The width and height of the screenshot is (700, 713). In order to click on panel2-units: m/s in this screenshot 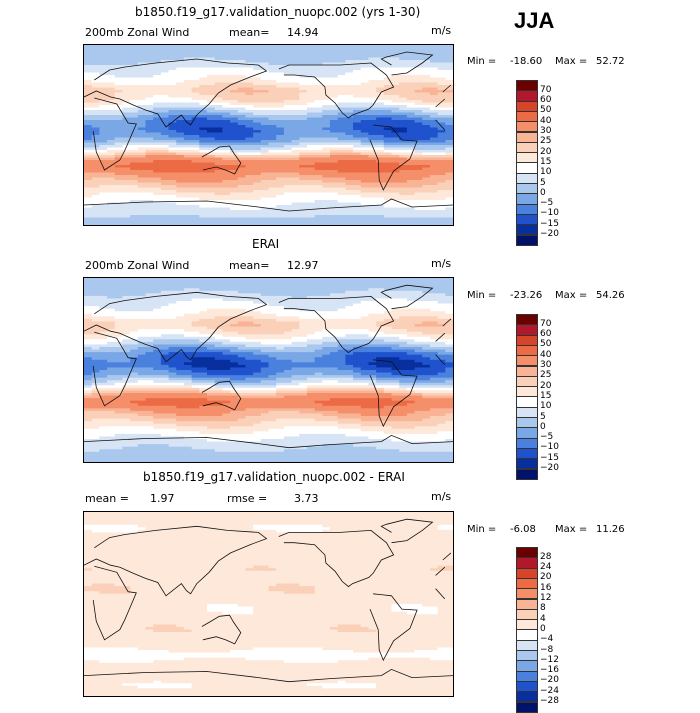, I will do `click(441, 263)`.